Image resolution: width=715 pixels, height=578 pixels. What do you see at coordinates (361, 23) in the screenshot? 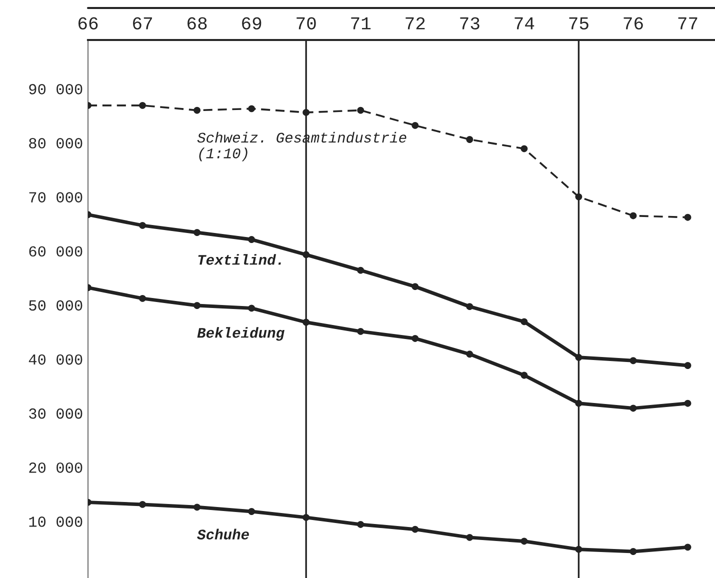
I see `x-tick-label: 71` at bounding box center [361, 23].